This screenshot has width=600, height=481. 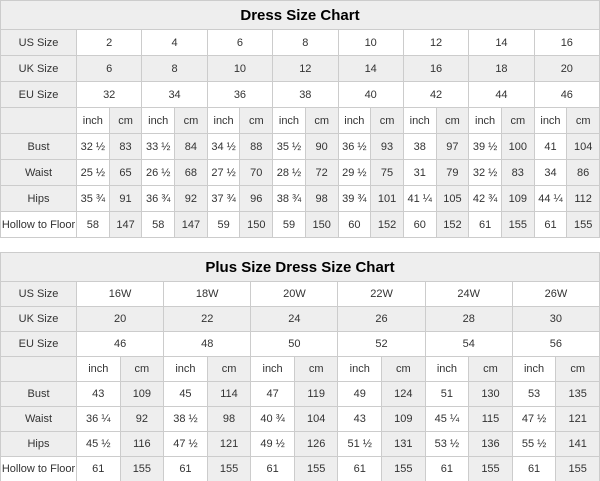 I want to click on size-value-cell: 28, so click(x=468, y=319).